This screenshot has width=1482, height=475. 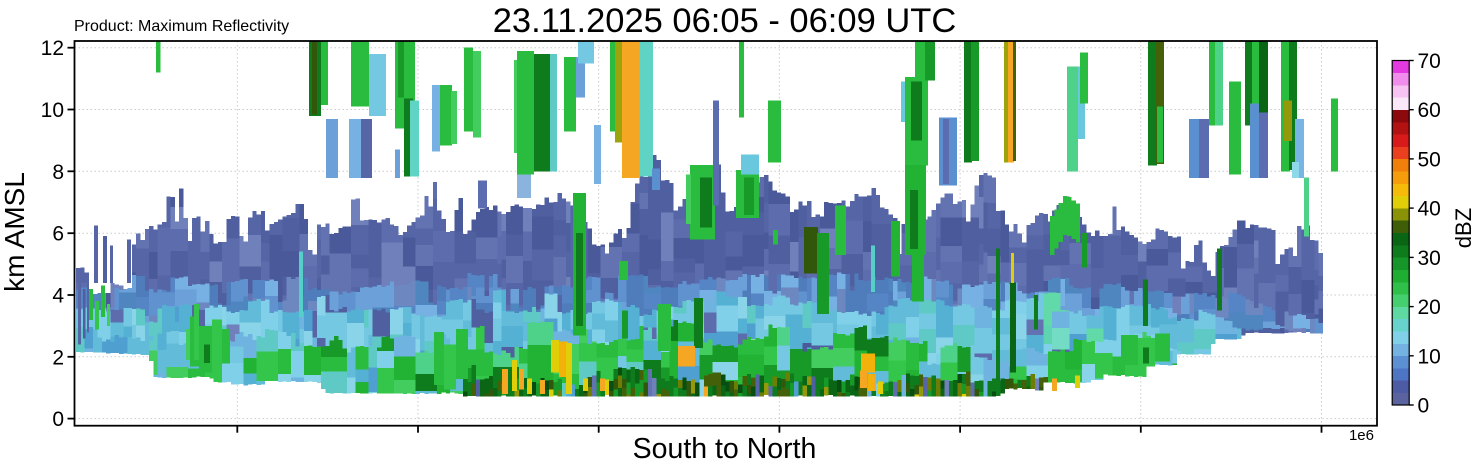 I want to click on svg-text: dBZ, so click(x=1463, y=228).